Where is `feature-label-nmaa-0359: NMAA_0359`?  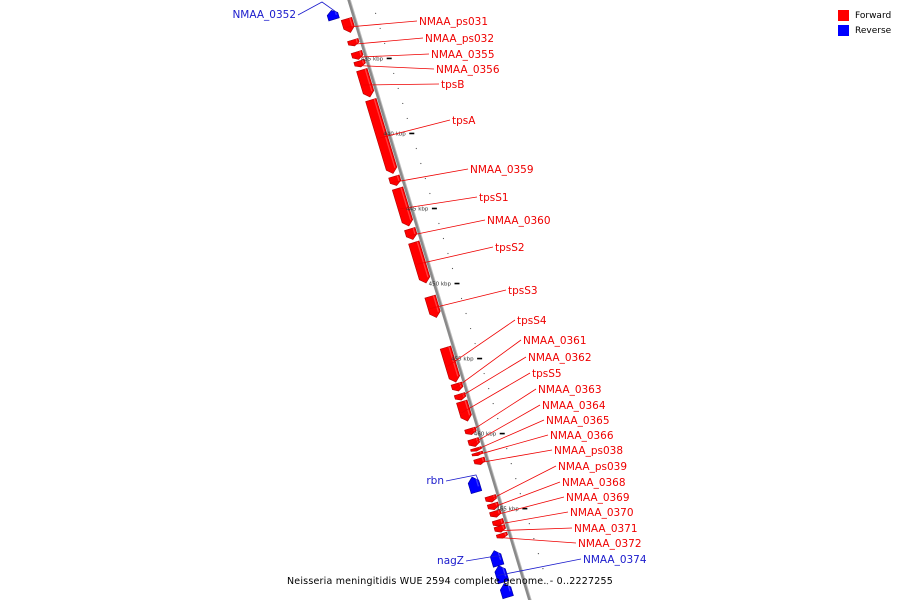 feature-label-nmaa-0359: NMAA_0359 is located at coordinates (502, 170).